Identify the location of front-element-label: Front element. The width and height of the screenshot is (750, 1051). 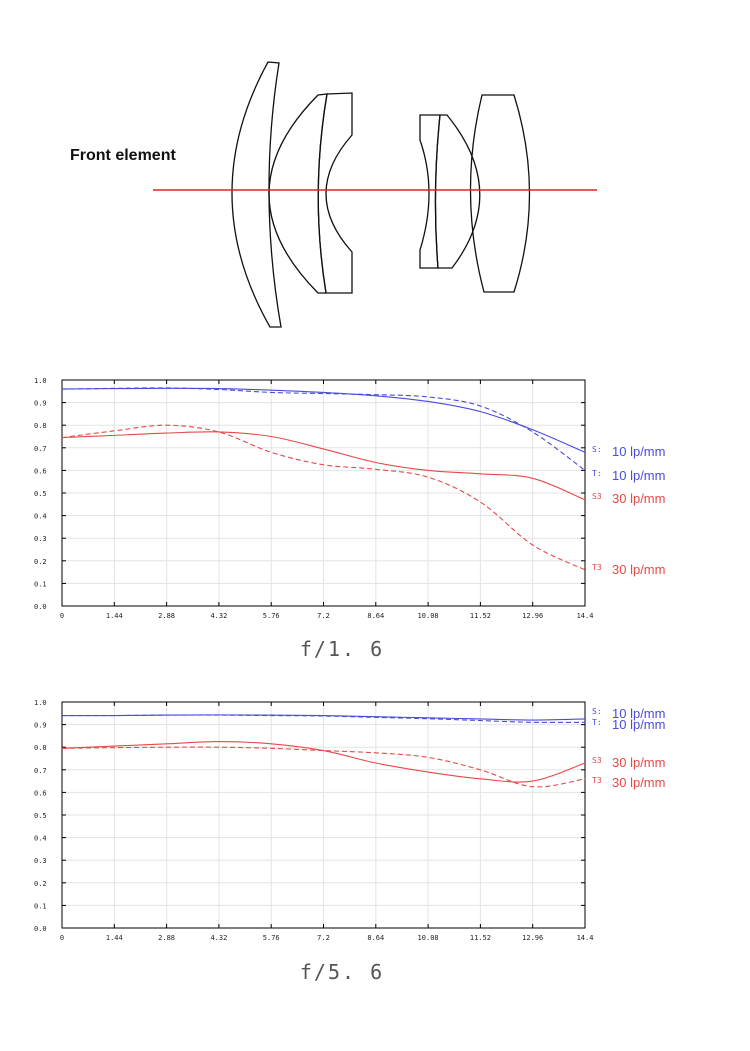
(123, 155).